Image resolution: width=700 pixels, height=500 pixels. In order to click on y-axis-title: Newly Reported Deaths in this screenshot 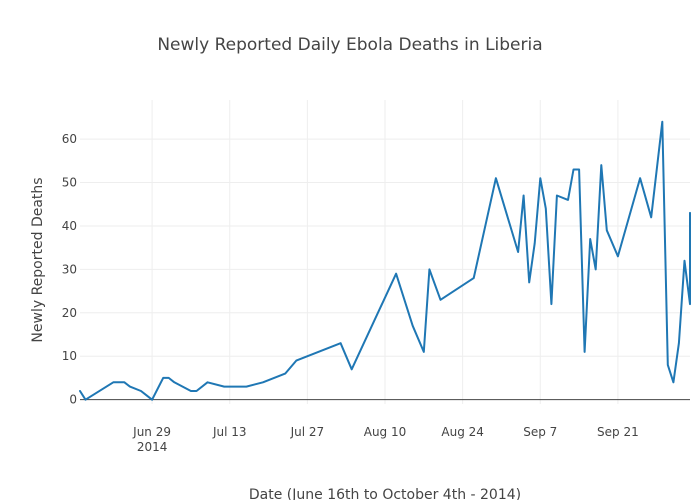, I will do `click(38, 259)`.